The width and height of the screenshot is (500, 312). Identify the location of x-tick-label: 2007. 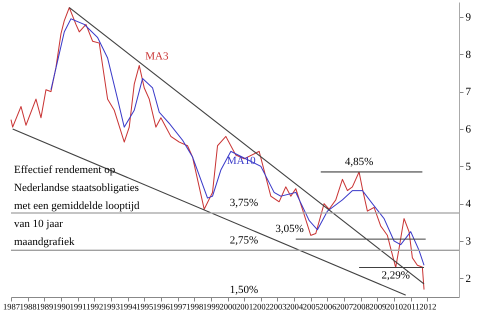
(345, 307).